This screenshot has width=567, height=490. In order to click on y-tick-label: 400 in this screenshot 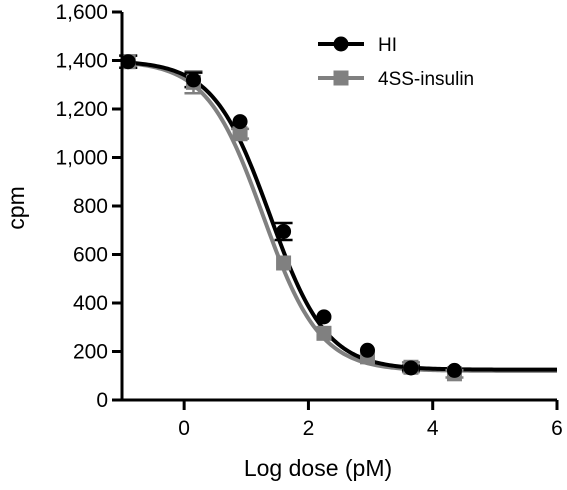, I will do `click(90, 303)`.